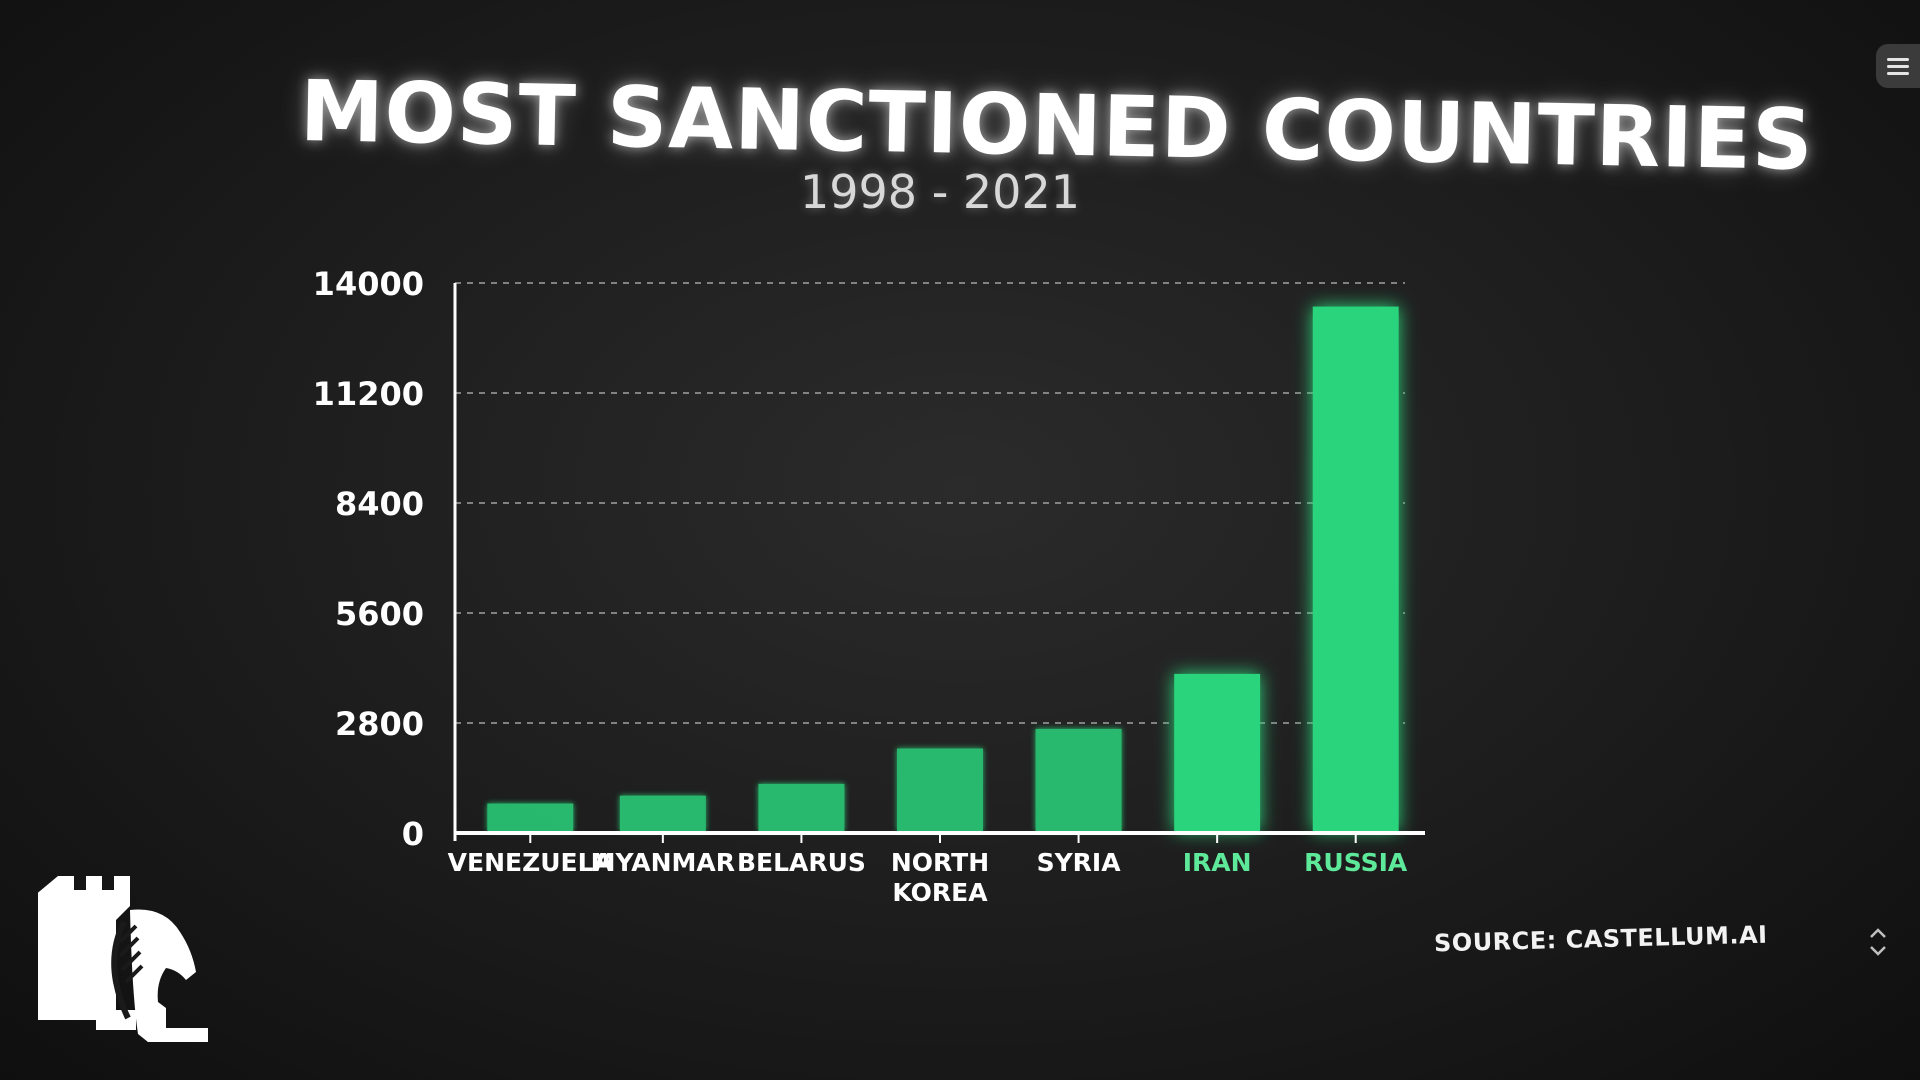 This screenshot has height=1080, width=1920. I want to click on y-tick-label: 14000, so click(368, 284).